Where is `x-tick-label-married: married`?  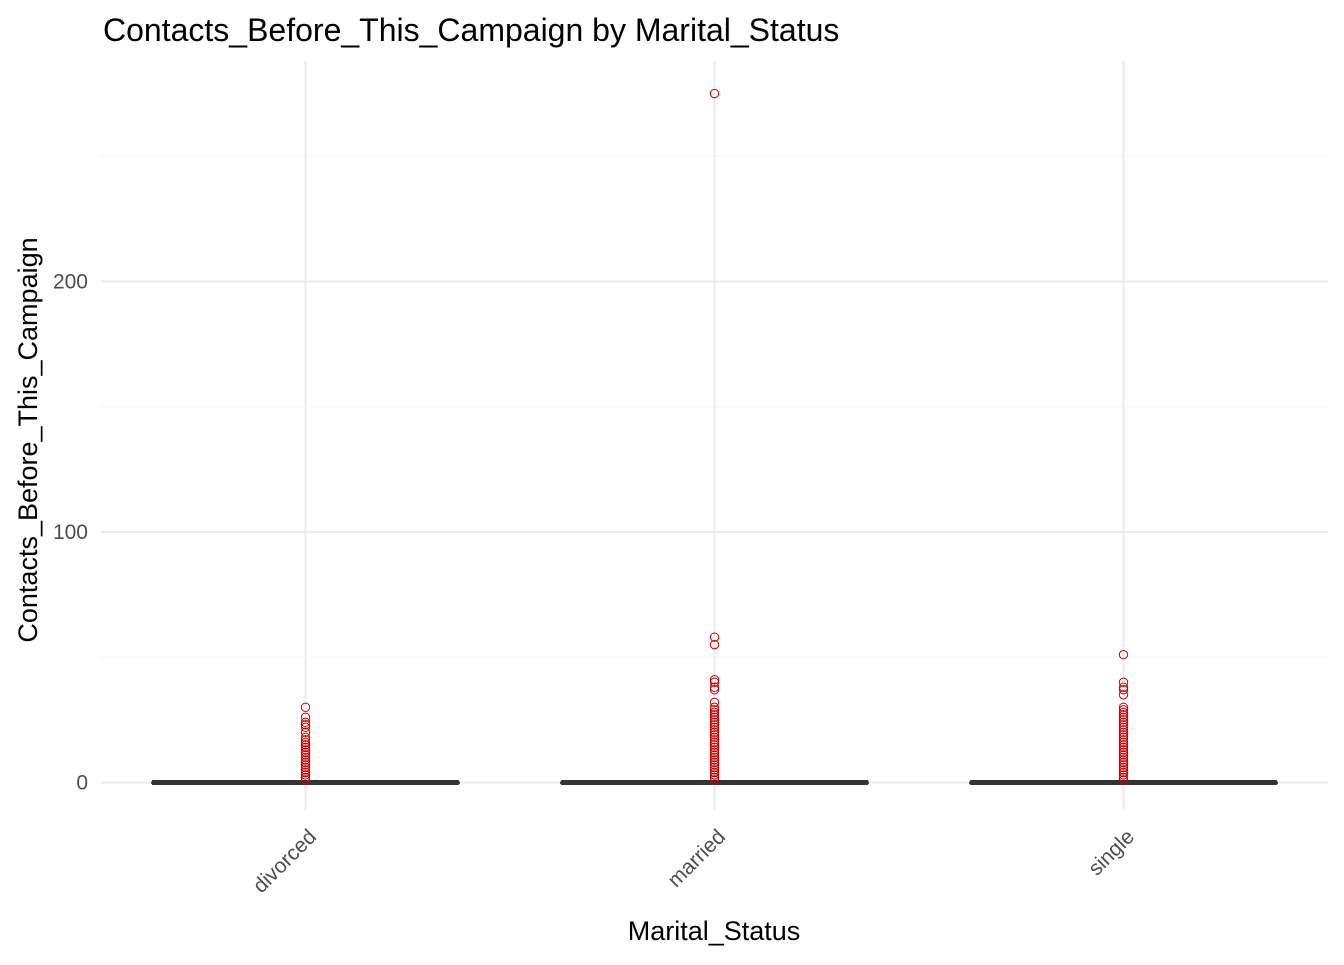 x-tick-label-married: married is located at coordinates (696, 858).